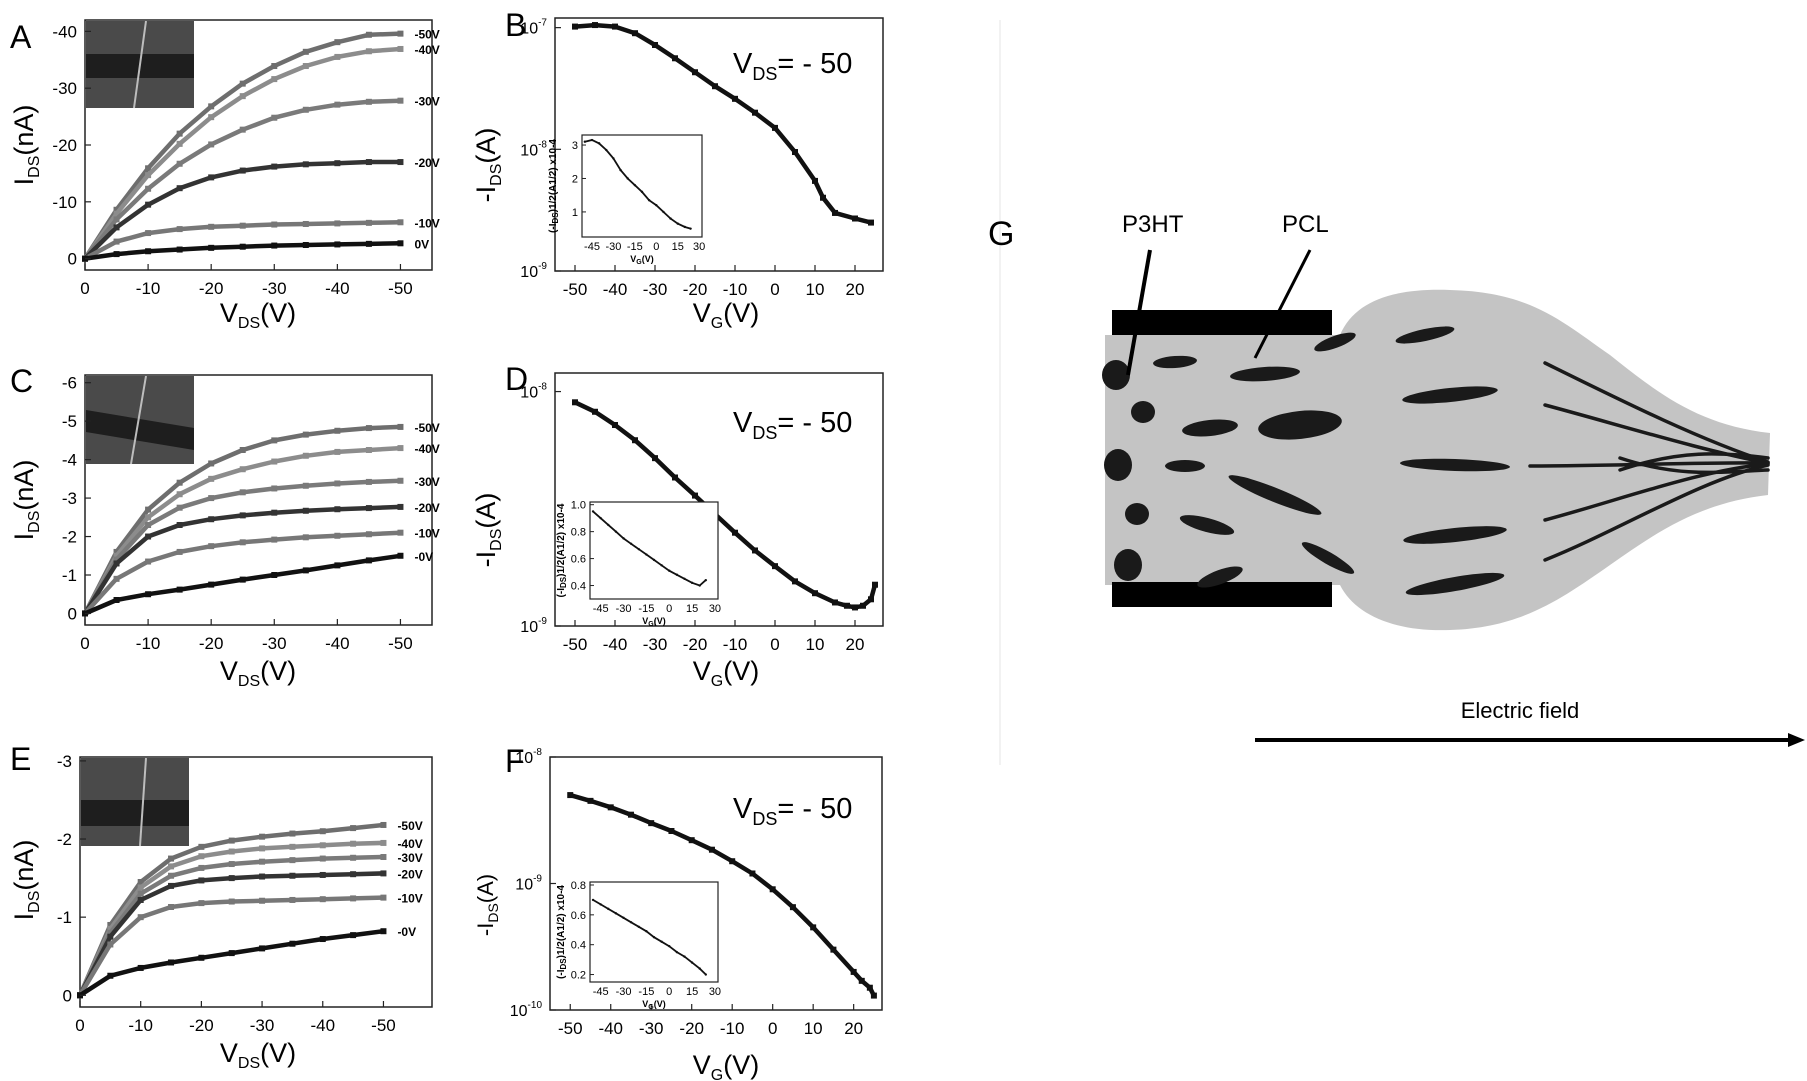  What do you see at coordinates (719, 499) in the screenshot?
I see `plot-frame-d` at bounding box center [719, 499].